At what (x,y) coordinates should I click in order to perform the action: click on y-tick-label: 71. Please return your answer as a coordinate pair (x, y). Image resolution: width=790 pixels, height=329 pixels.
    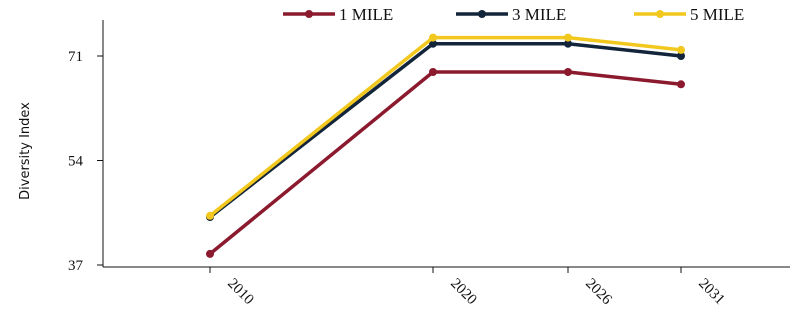
    Looking at the image, I should click on (75, 57).